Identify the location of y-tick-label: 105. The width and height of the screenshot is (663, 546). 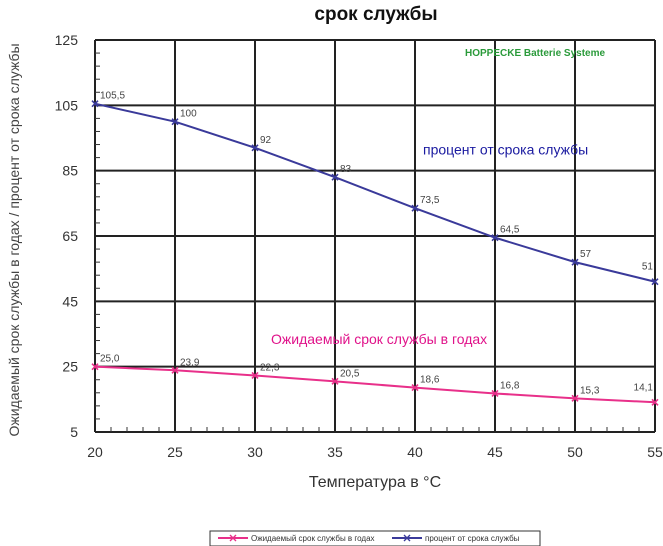
(67, 105).